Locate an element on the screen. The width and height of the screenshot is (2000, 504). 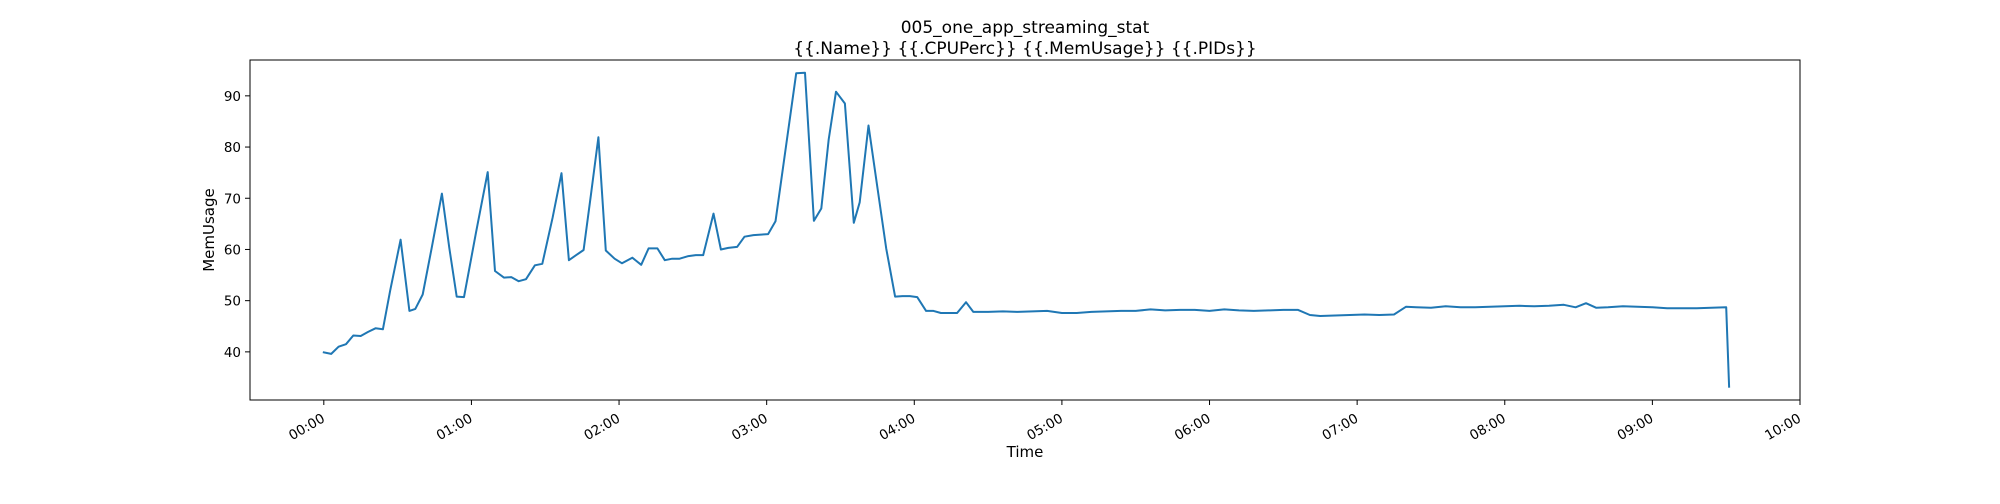
y-axis-ticks: 40 50 60 70 80 90 is located at coordinates (237, 225).